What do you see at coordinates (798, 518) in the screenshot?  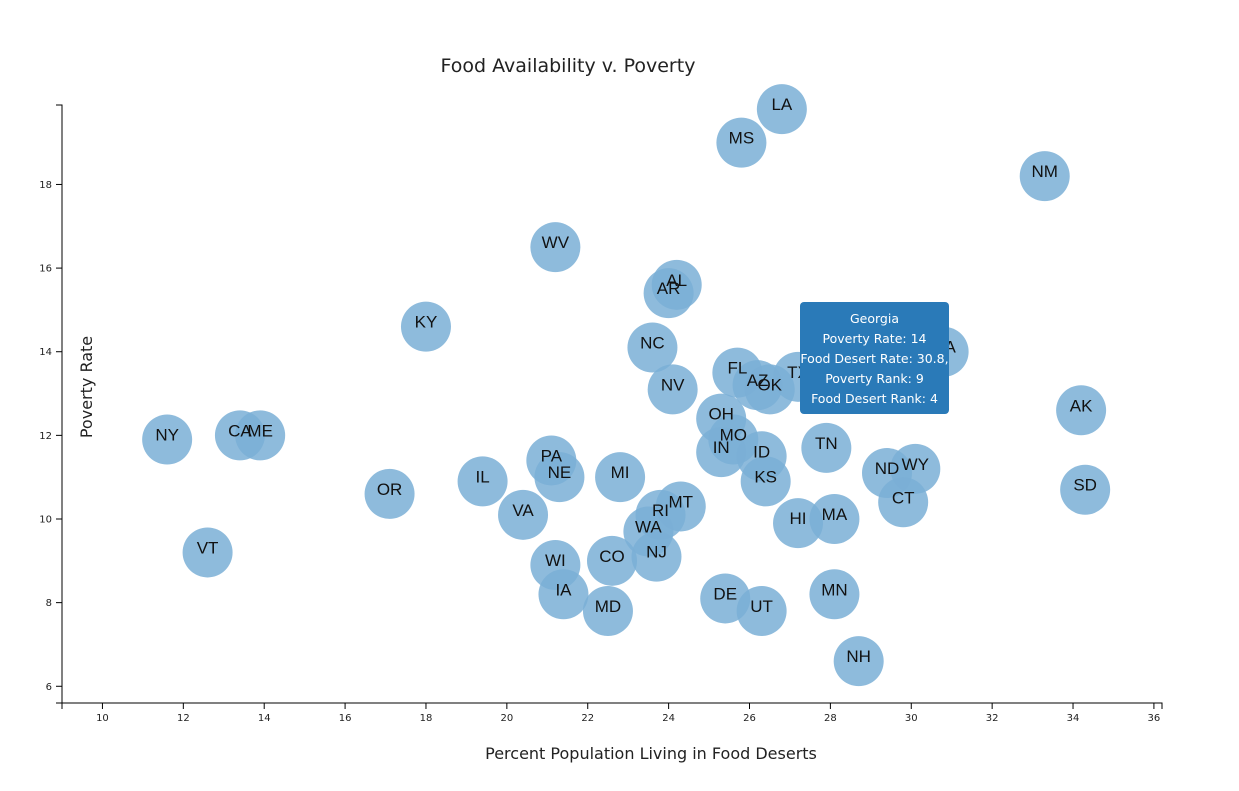 I see `state-label: HI` at bounding box center [798, 518].